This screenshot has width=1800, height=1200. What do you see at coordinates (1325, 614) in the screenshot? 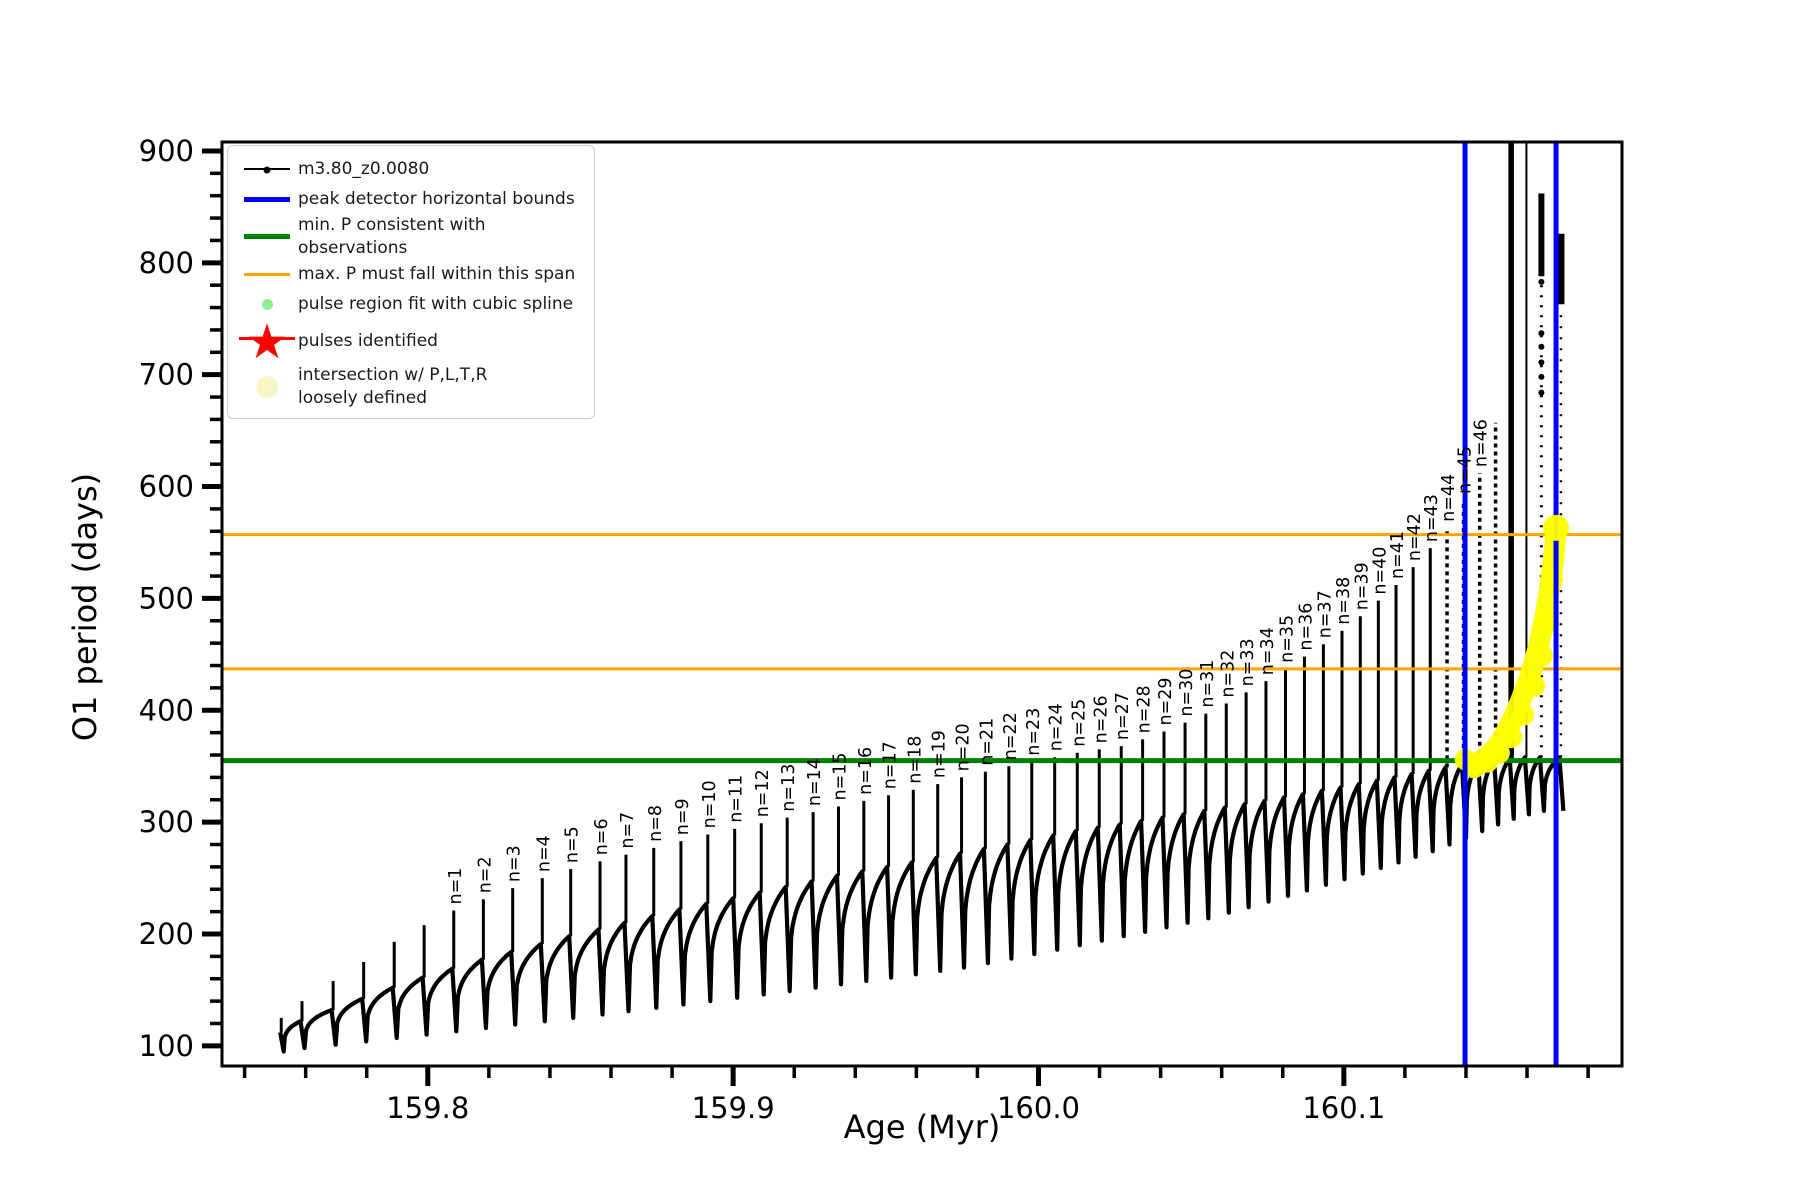
I see `pulse-annotation: n=37` at bounding box center [1325, 614].